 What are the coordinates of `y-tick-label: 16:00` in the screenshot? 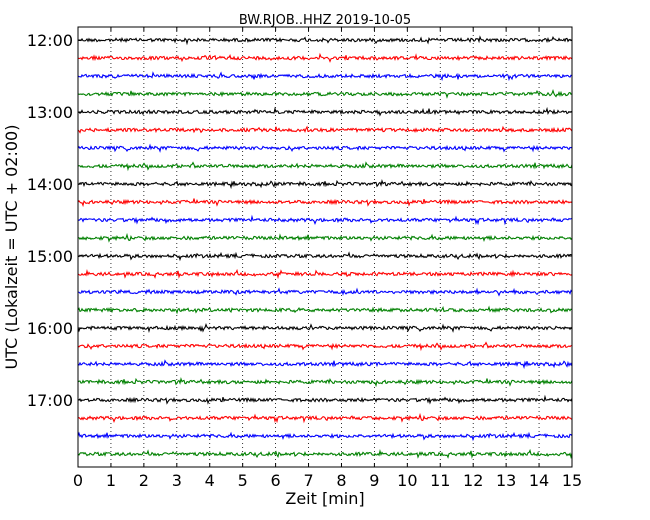 It's located at (50, 328).